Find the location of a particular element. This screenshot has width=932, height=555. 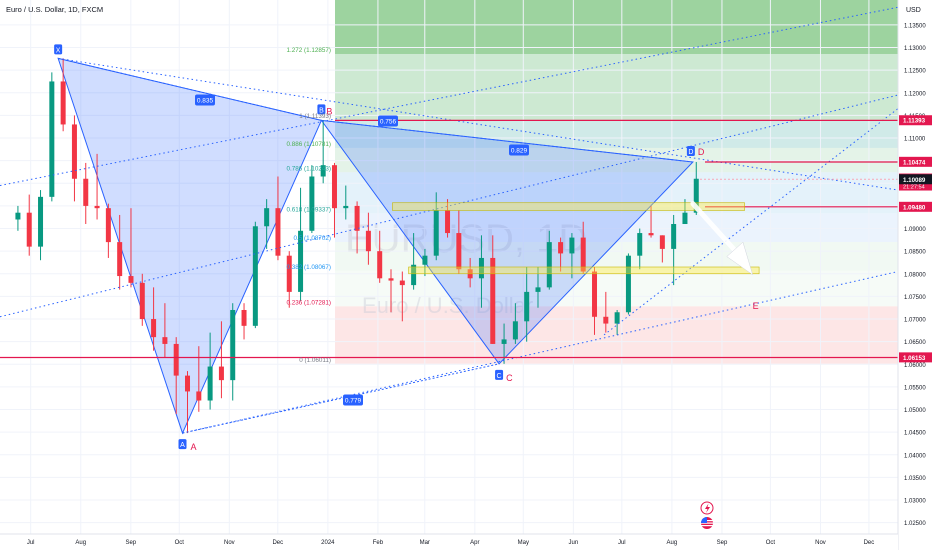

pattern-point-text: A is located at coordinates (194, 447).